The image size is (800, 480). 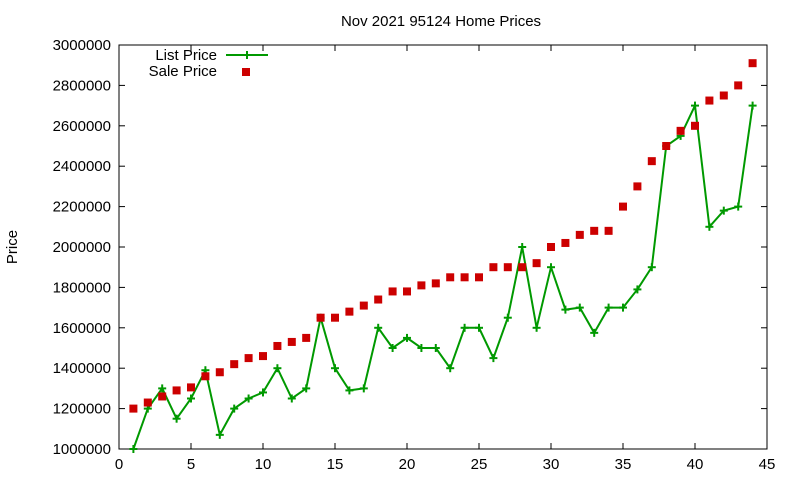 What do you see at coordinates (82, 449) in the screenshot?
I see `y-tick-label: 1000000` at bounding box center [82, 449].